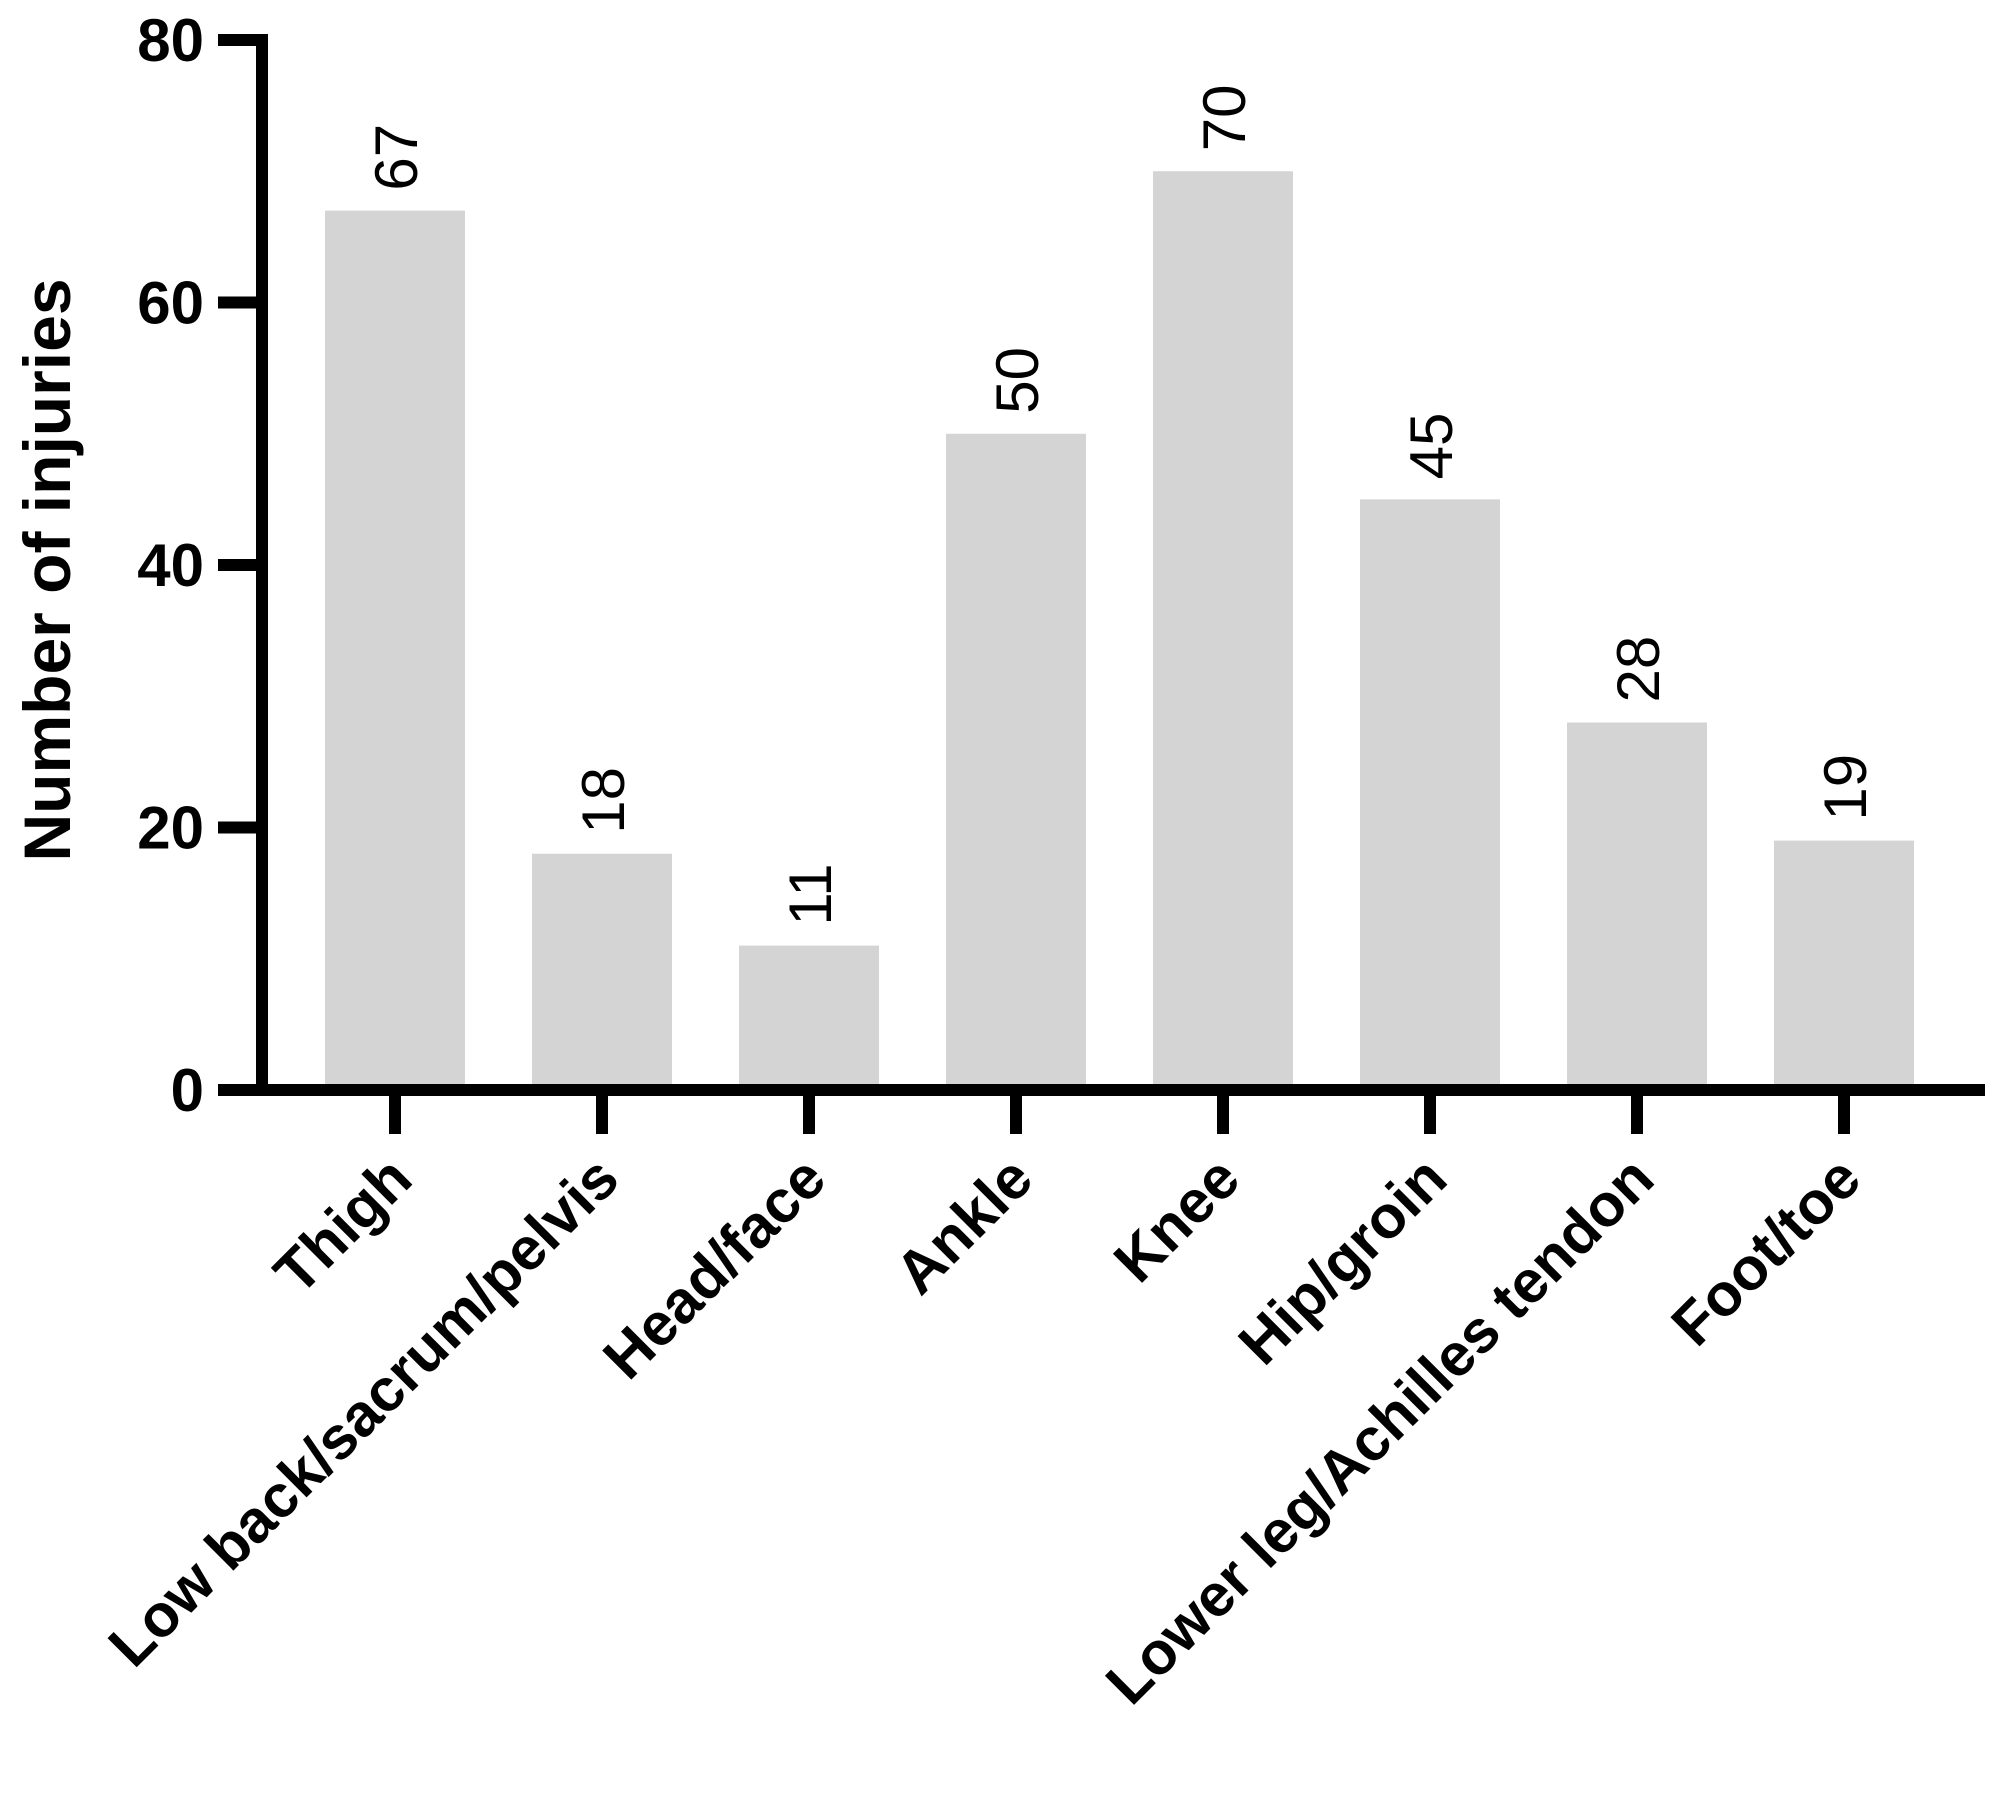  I want to click on y-tick-label: 80, so click(170, 40).